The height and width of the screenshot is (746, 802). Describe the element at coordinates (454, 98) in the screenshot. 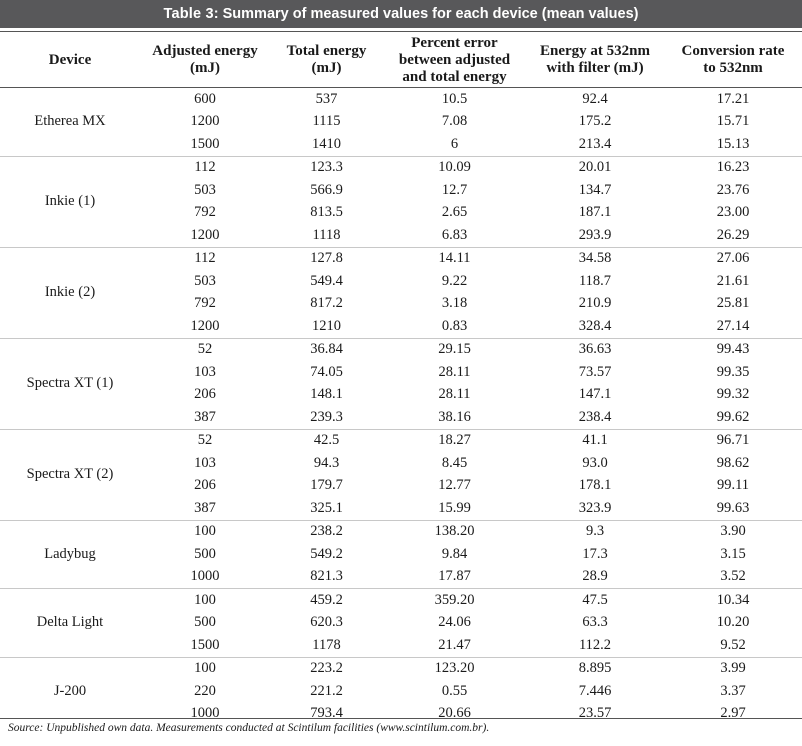

I see `value-cell: 10.5` at that location.